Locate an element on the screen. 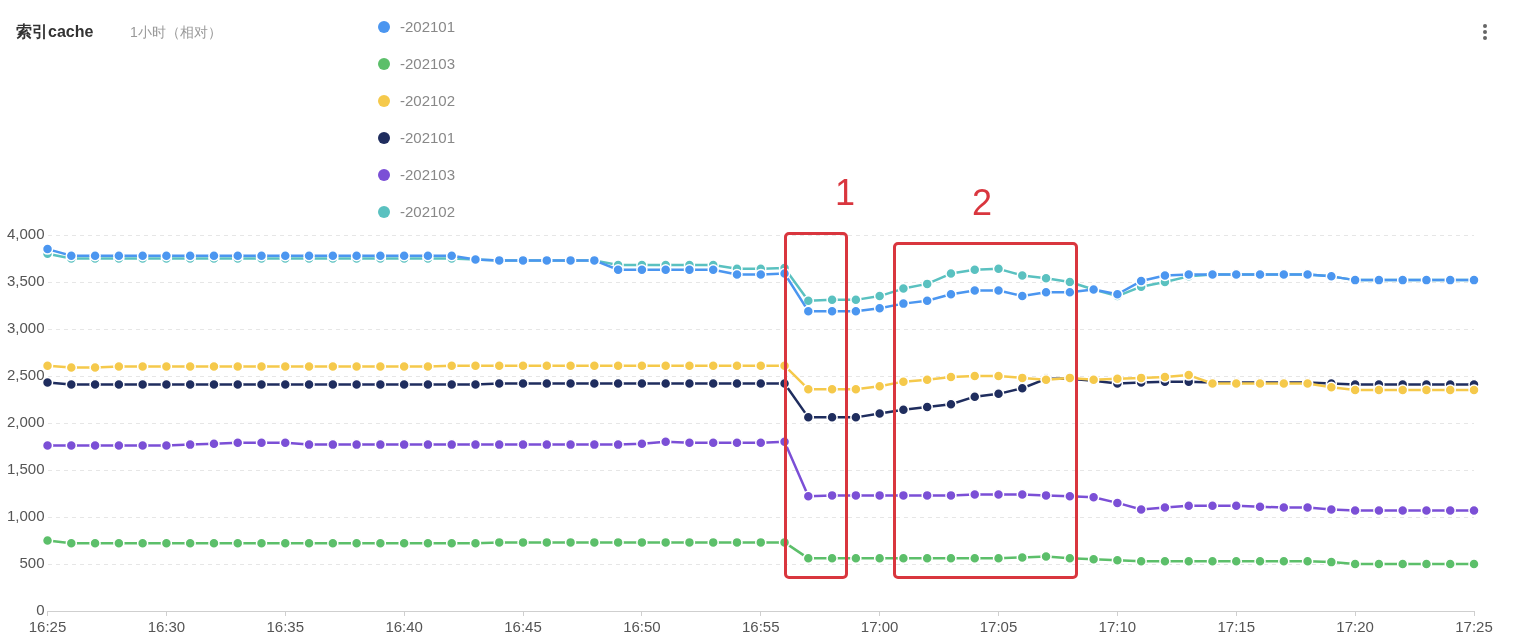  y-tick-label: 4,000 is located at coordinates (25, 234).